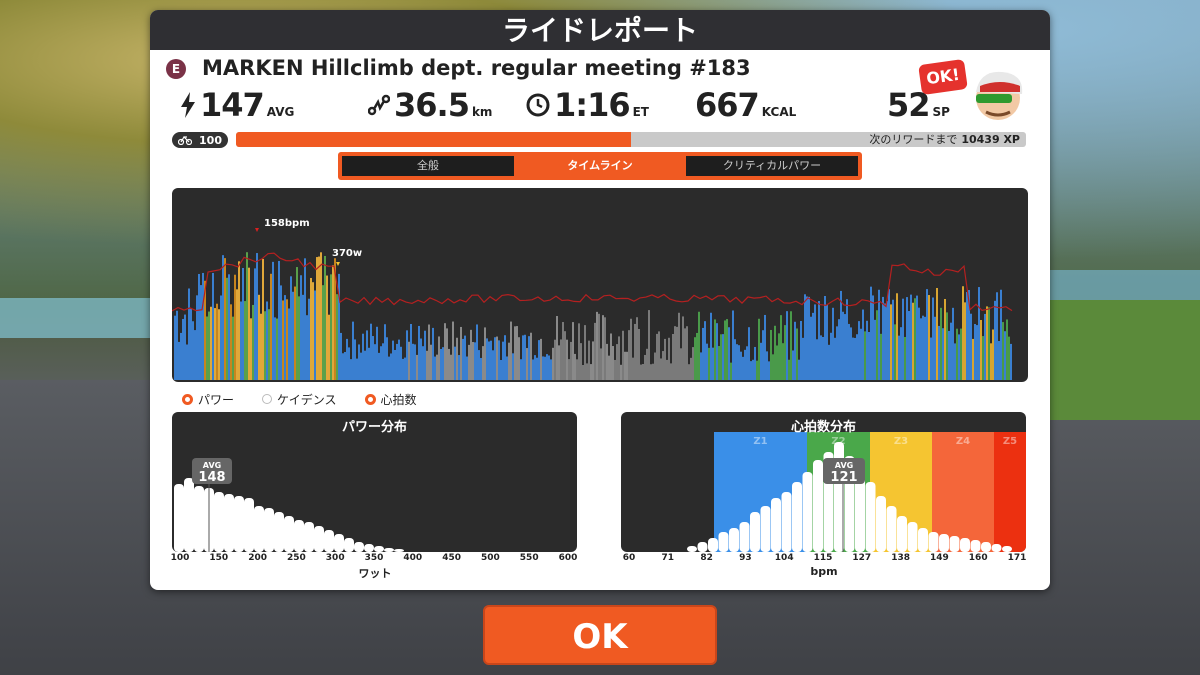 The width and height of the screenshot is (1200, 675). What do you see at coordinates (187, 399) in the screenshot?
I see `legend-power-radio` at bounding box center [187, 399].